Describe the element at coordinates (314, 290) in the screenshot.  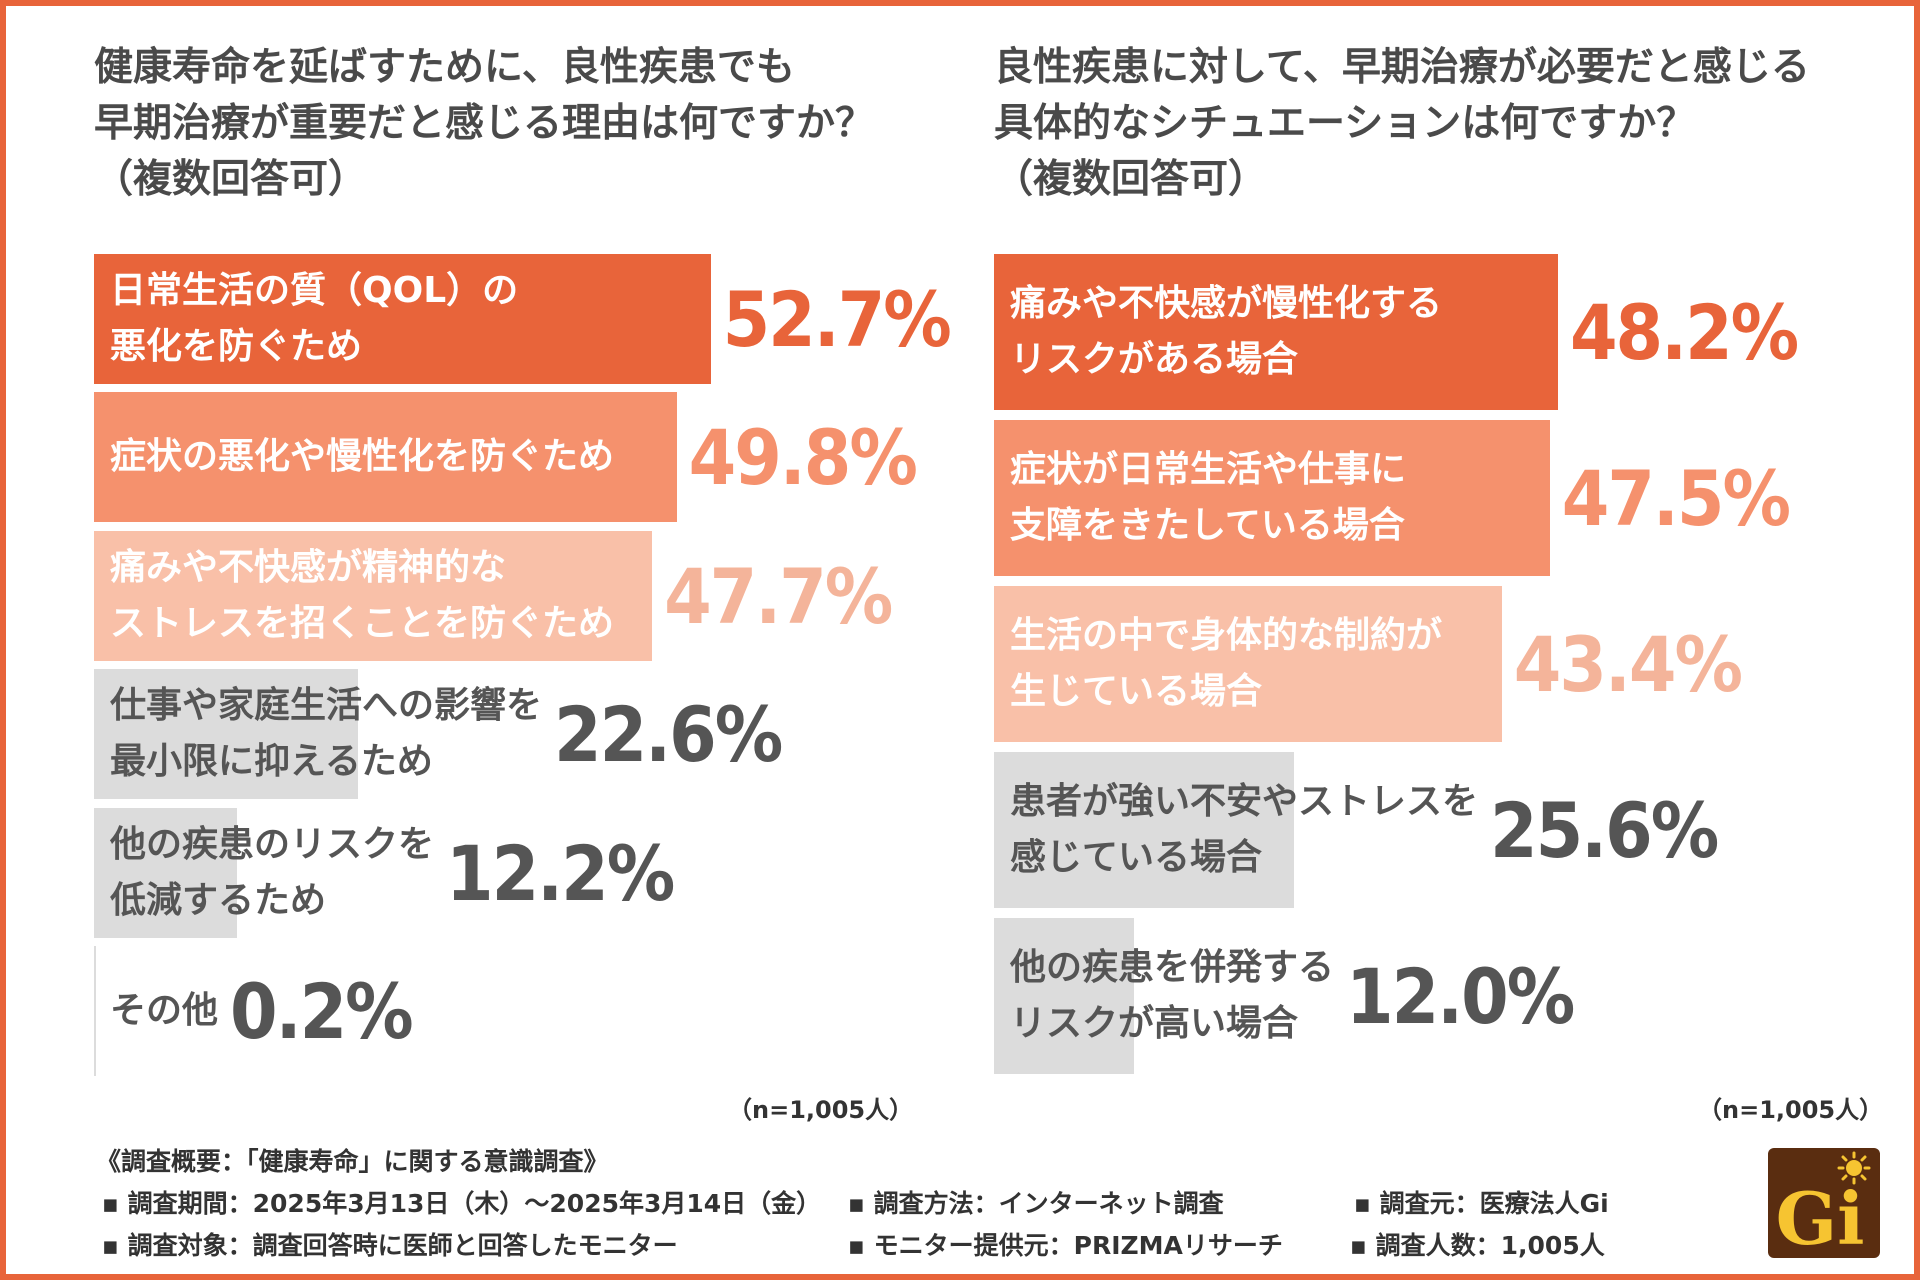
I see `bar-label-line: 日常生活の質（QOL）の` at that location.